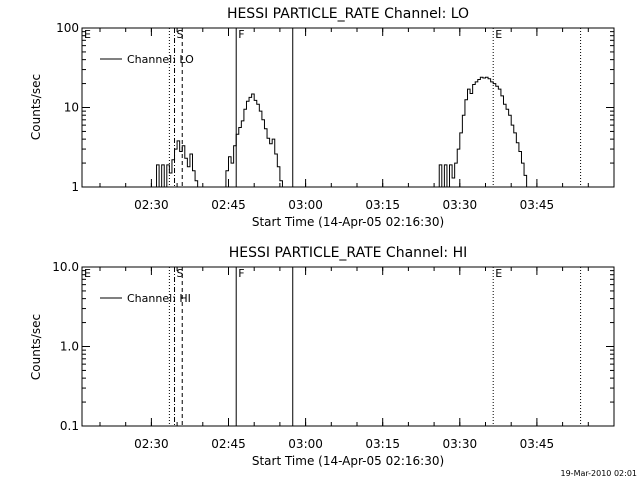 The width and height of the screenshot is (640, 480). Describe the element at coordinates (160, 59) in the screenshot. I see `legend-label: Channel: LO` at that location.